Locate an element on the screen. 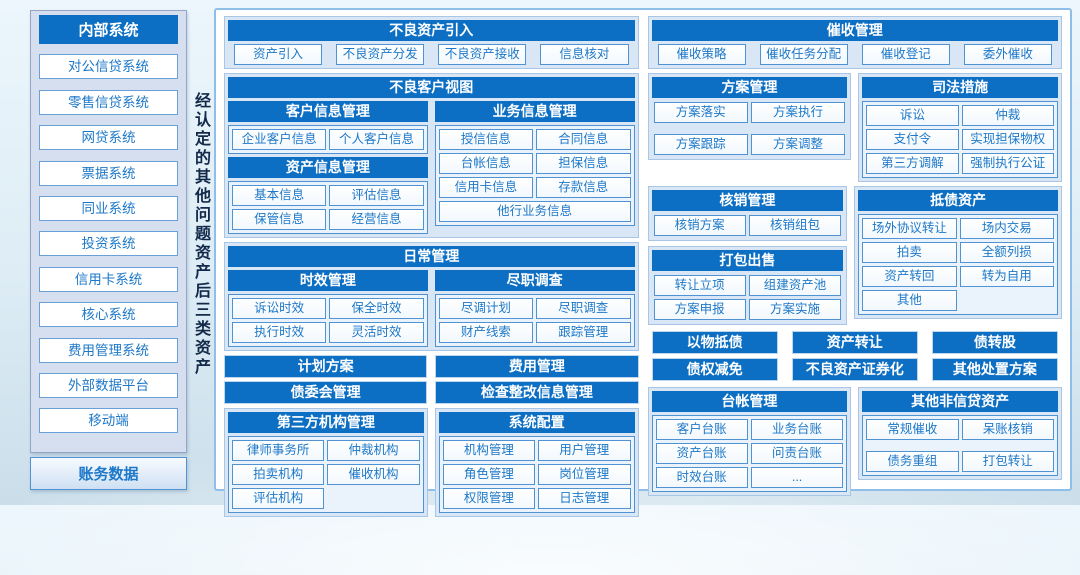  aging-item-1: 诉讼时效 is located at coordinates (279, 308).